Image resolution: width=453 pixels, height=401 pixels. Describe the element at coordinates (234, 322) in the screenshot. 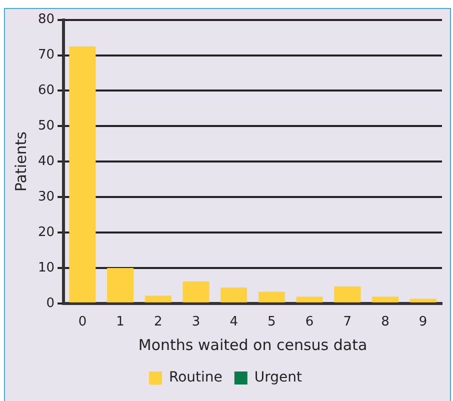

I see `x-tick-label: 4` at that location.